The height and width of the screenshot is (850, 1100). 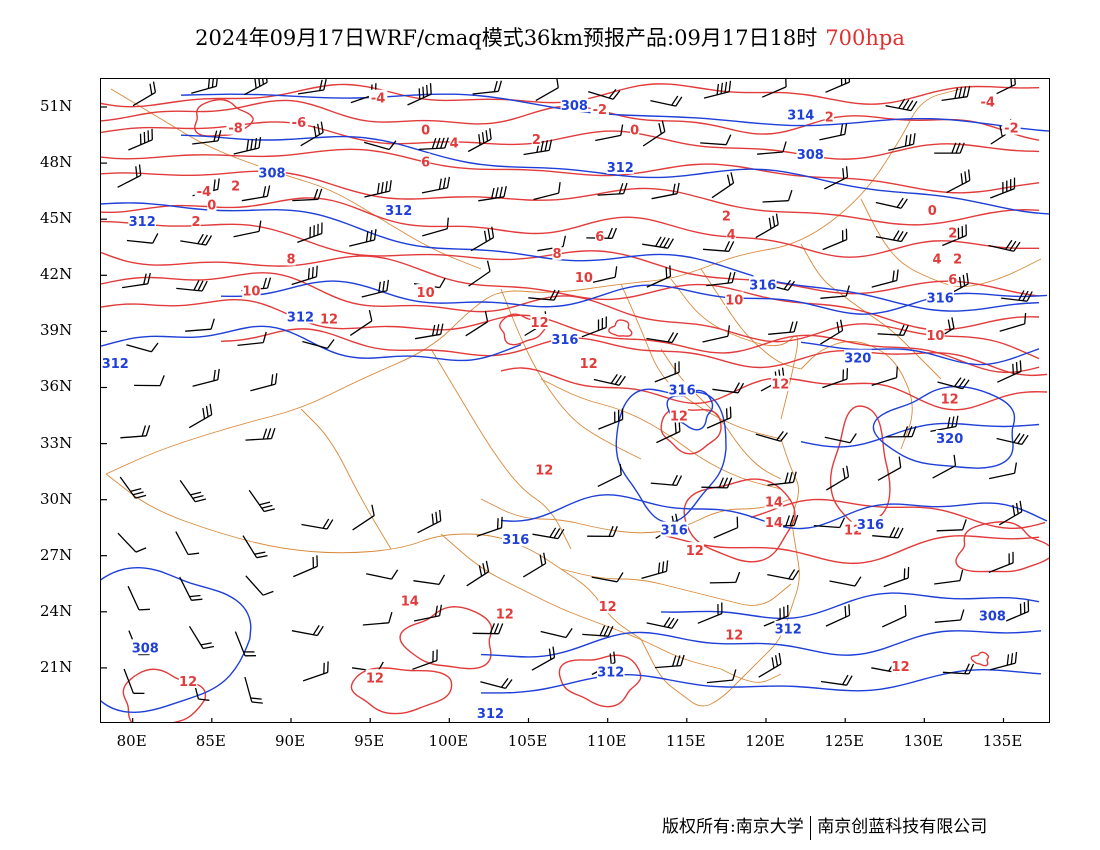 What do you see at coordinates (570, 291) in the screenshot?
I see `temperature-contour` at bounding box center [570, 291].